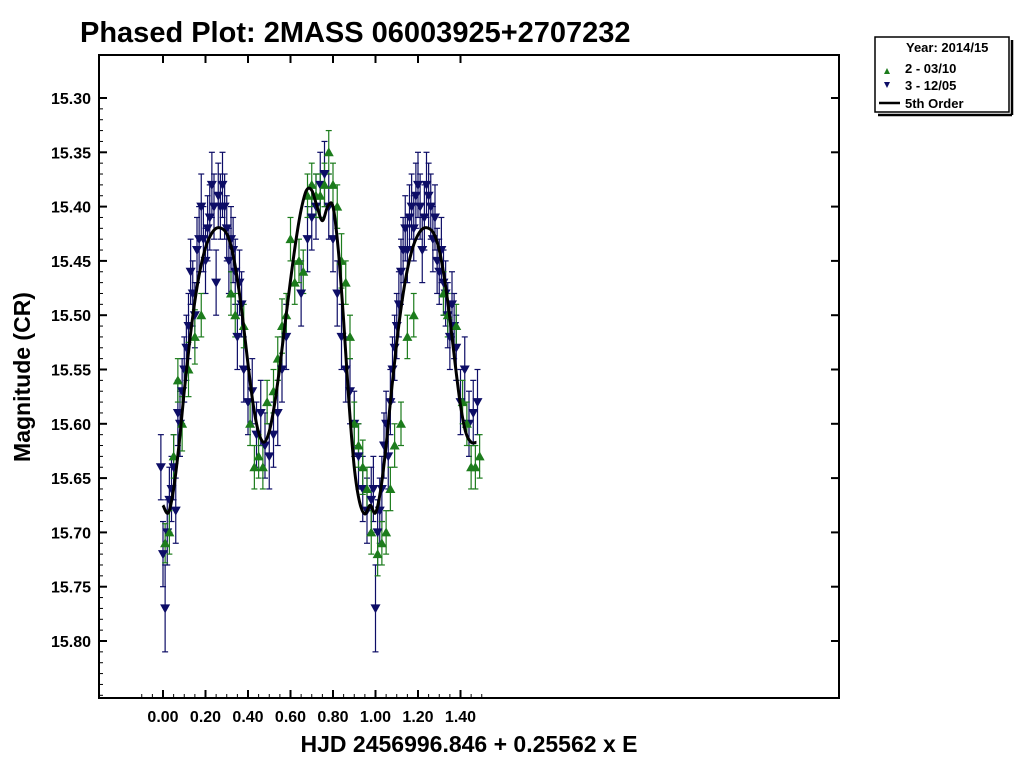 This screenshot has height=768, width=1024. I want to click on x-tick-label: 1.40, so click(460, 717).